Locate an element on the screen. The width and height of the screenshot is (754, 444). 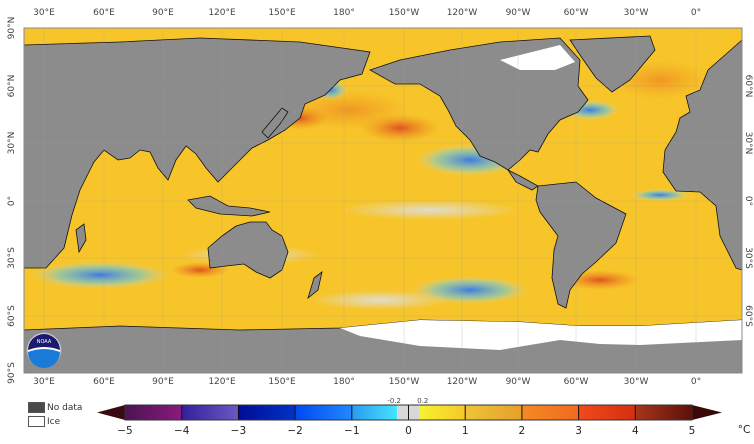
top-lon-label: 90°E is located at coordinates (163, 13).